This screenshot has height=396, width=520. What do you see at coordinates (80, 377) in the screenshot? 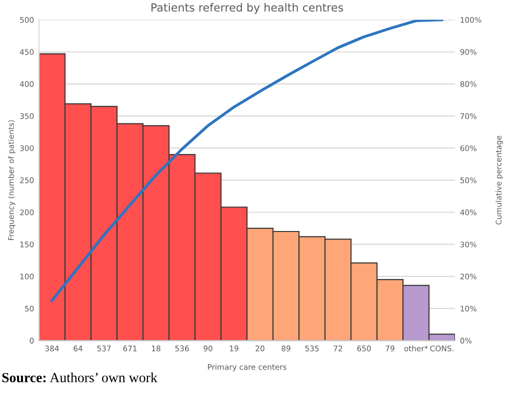
I see `source-note: Source: Authors’ own work` at bounding box center [80, 377].